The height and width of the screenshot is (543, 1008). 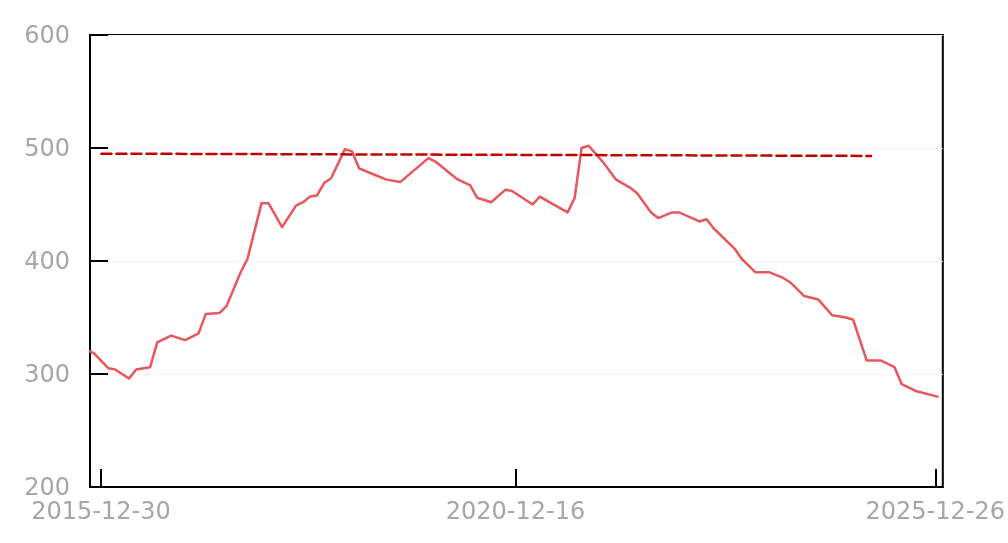 I want to click on x-tick-label: 2020-12-16, so click(x=515, y=511).